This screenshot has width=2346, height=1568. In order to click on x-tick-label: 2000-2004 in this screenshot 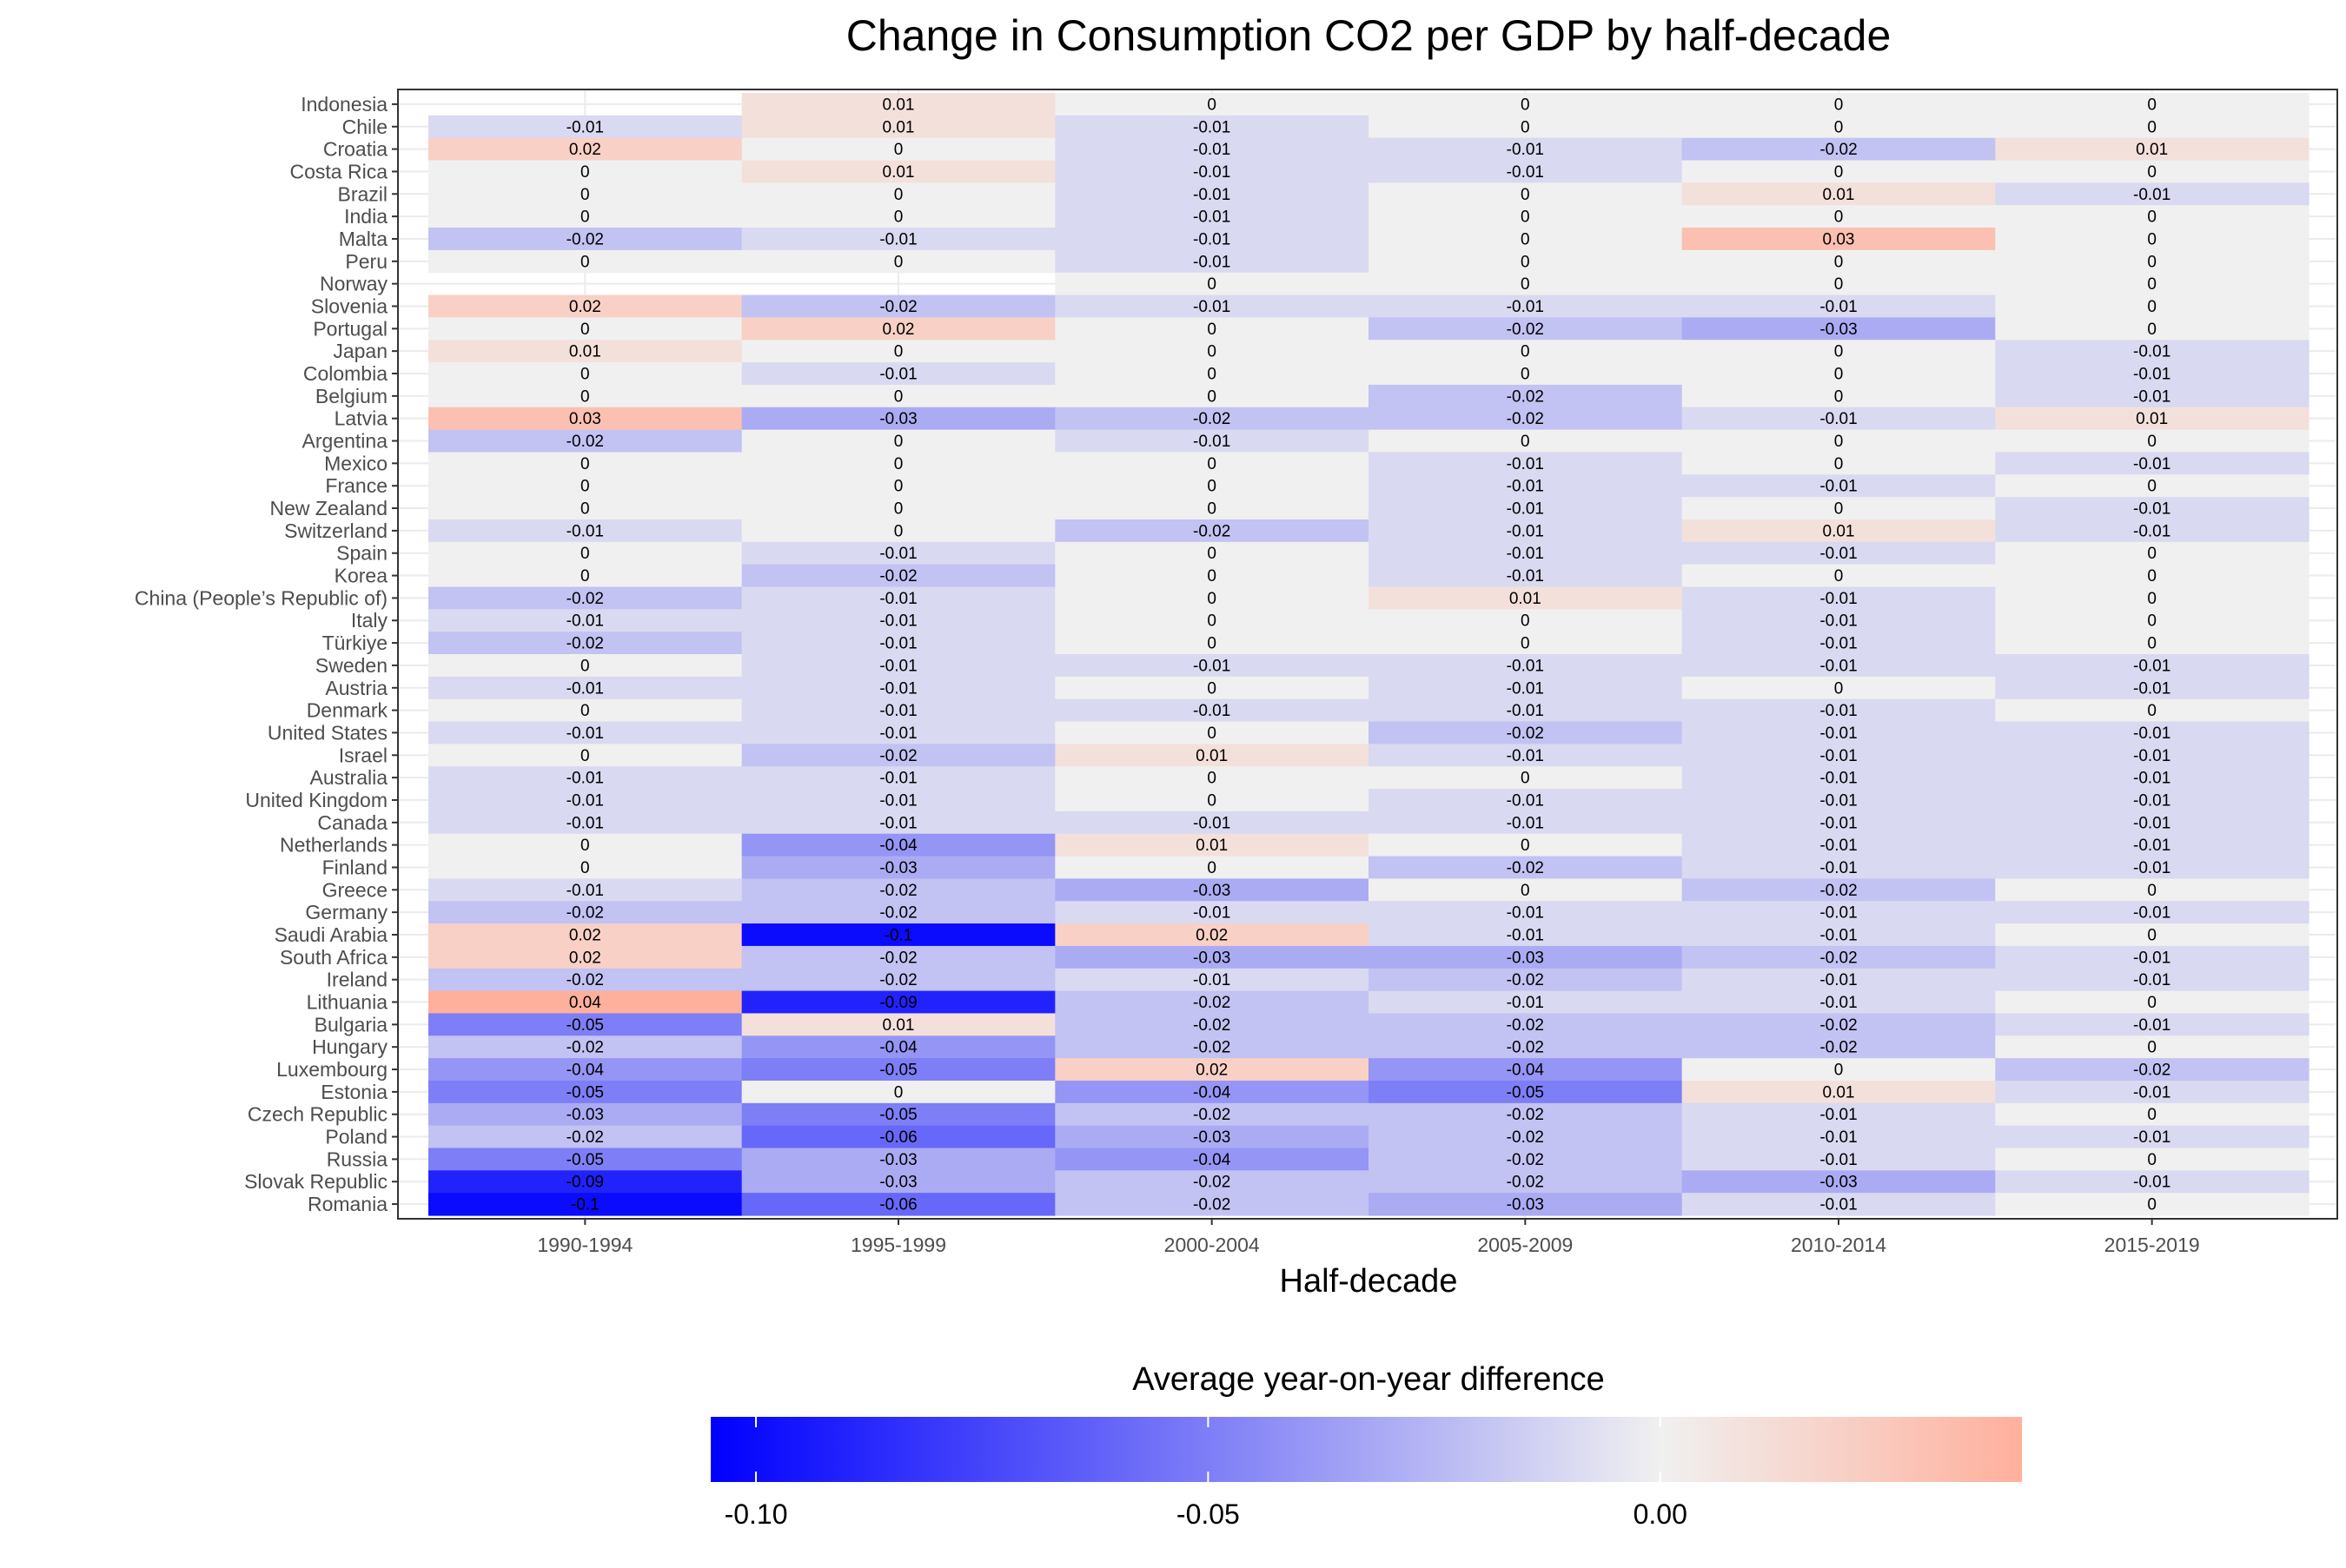, I will do `click(1212, 1245)`.